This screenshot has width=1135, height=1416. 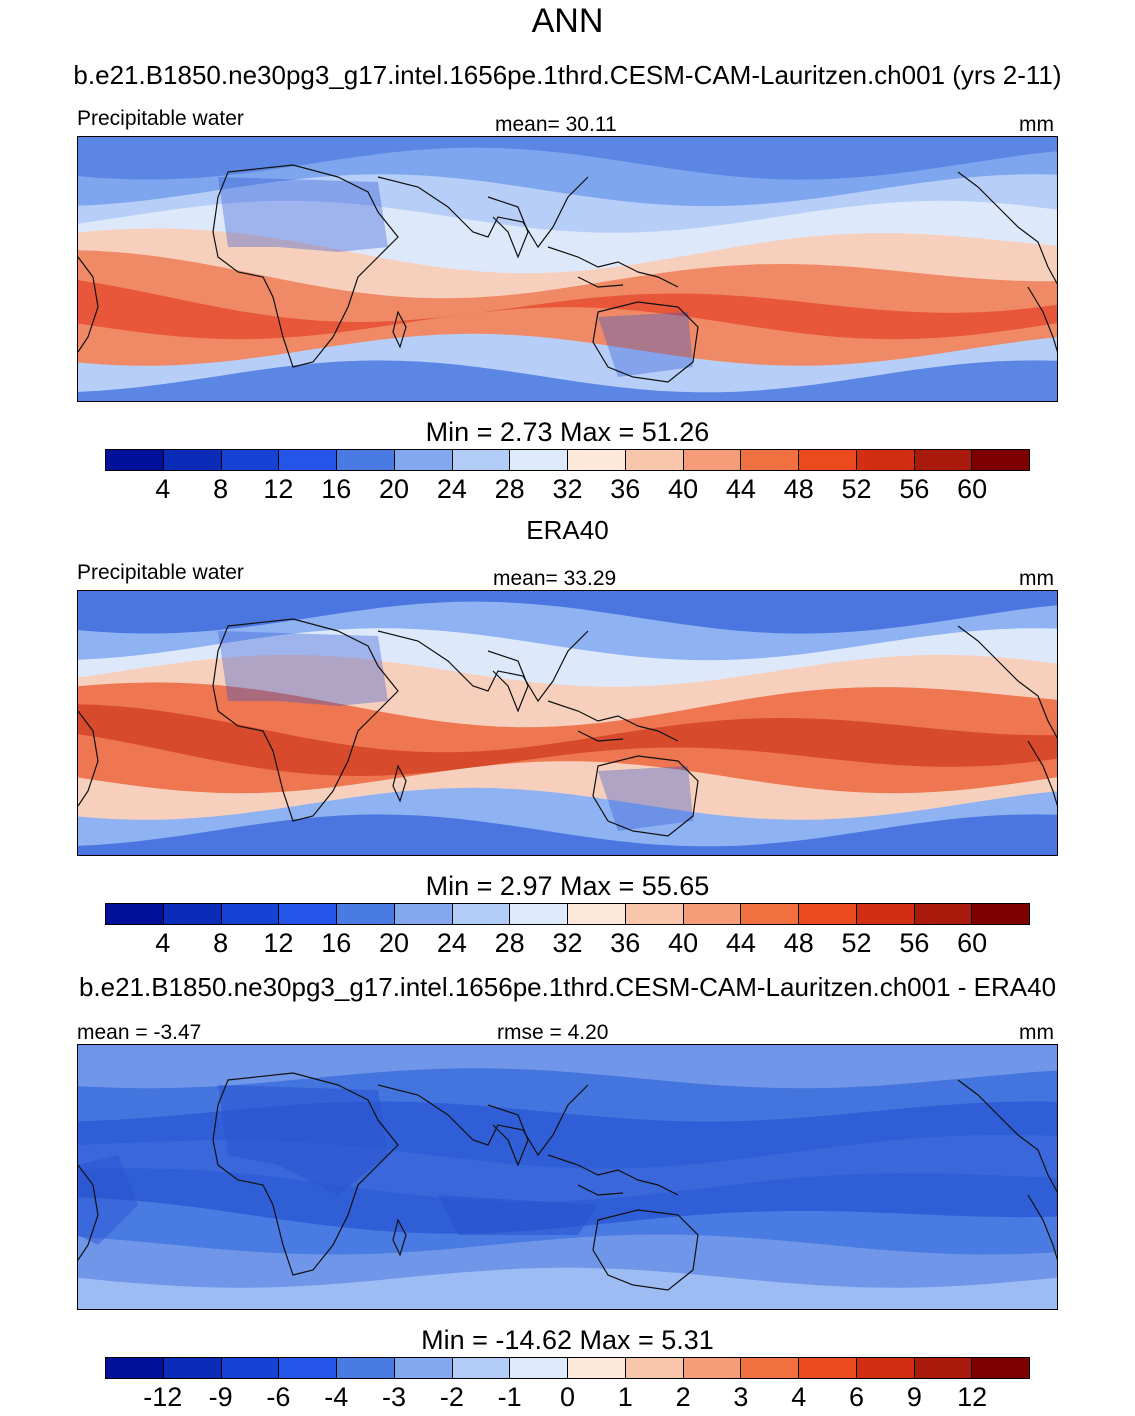 I want to click on panel-3-colorbar, so click(x=567, y=1368).